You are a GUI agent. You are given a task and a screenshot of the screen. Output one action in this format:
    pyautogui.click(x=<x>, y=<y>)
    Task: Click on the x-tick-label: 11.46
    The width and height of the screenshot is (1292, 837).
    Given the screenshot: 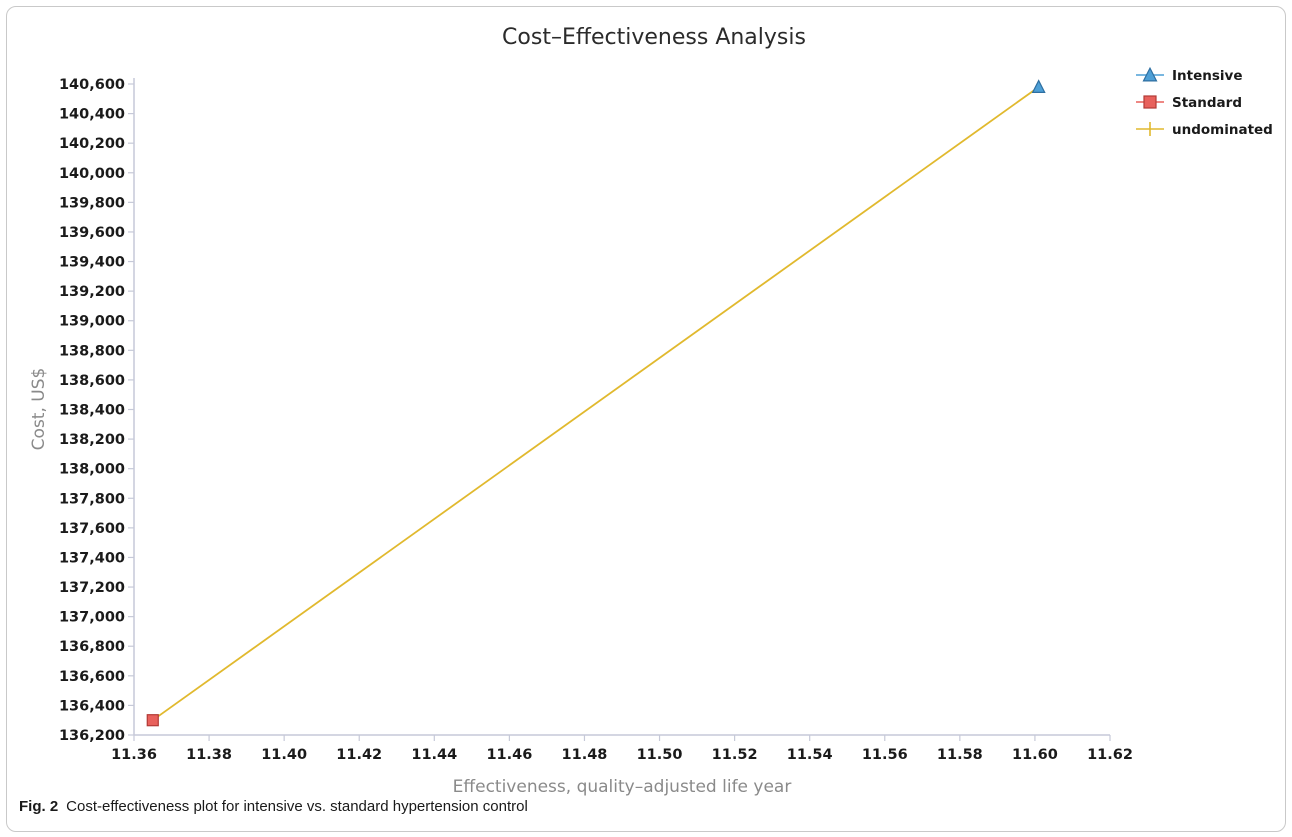 What is the action you would take?
    pyautogui.click(x=509, y=755)
    